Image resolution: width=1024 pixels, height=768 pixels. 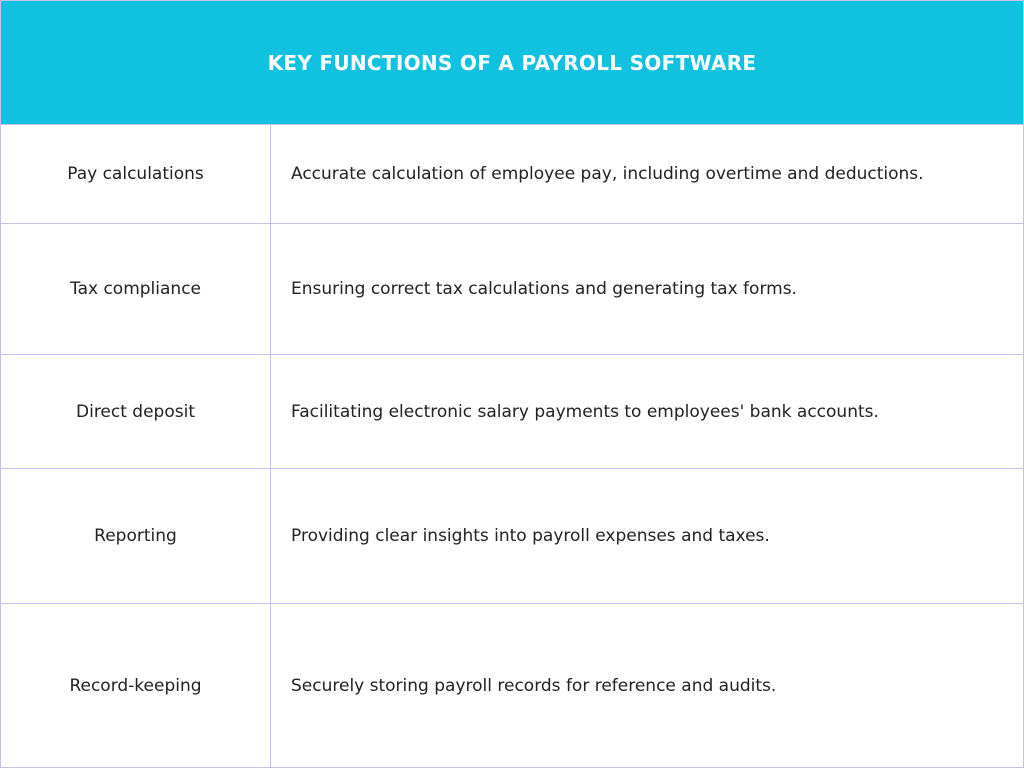 What do you see at coordinates (136, 685) in the screenshot?
I see `function-cell: Record-keeping` at bounding box center [136, 685].